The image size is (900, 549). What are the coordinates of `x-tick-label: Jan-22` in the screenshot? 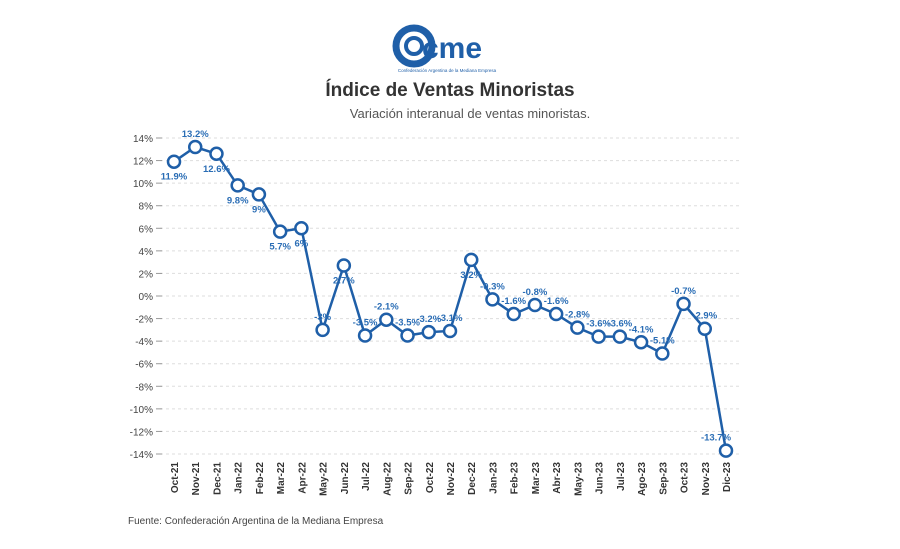 It's located at (239, 478).